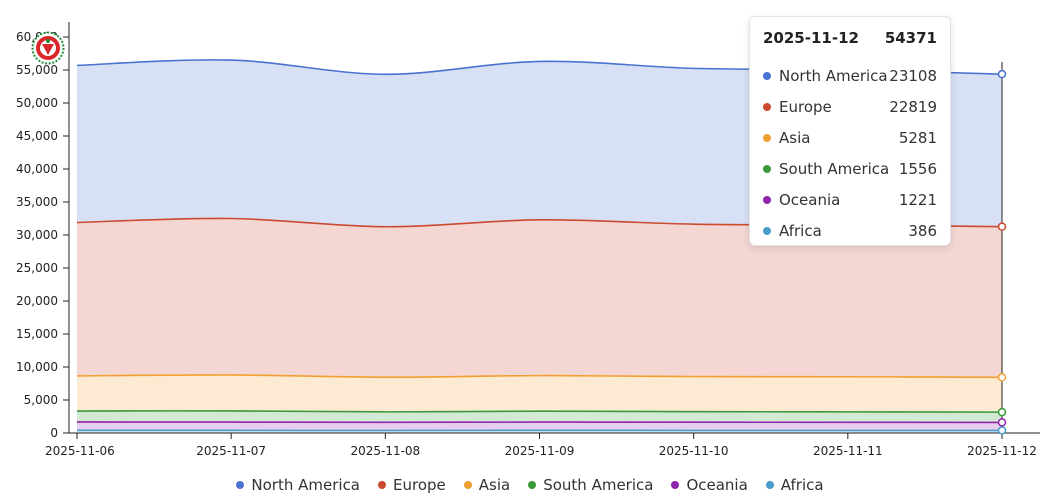 This screenshot has width=1060, height=500. What do you see at coordinates (37, 70) in the screenshot?
I see `y-tick-label: 55,000` at bounding box center [37, 70].